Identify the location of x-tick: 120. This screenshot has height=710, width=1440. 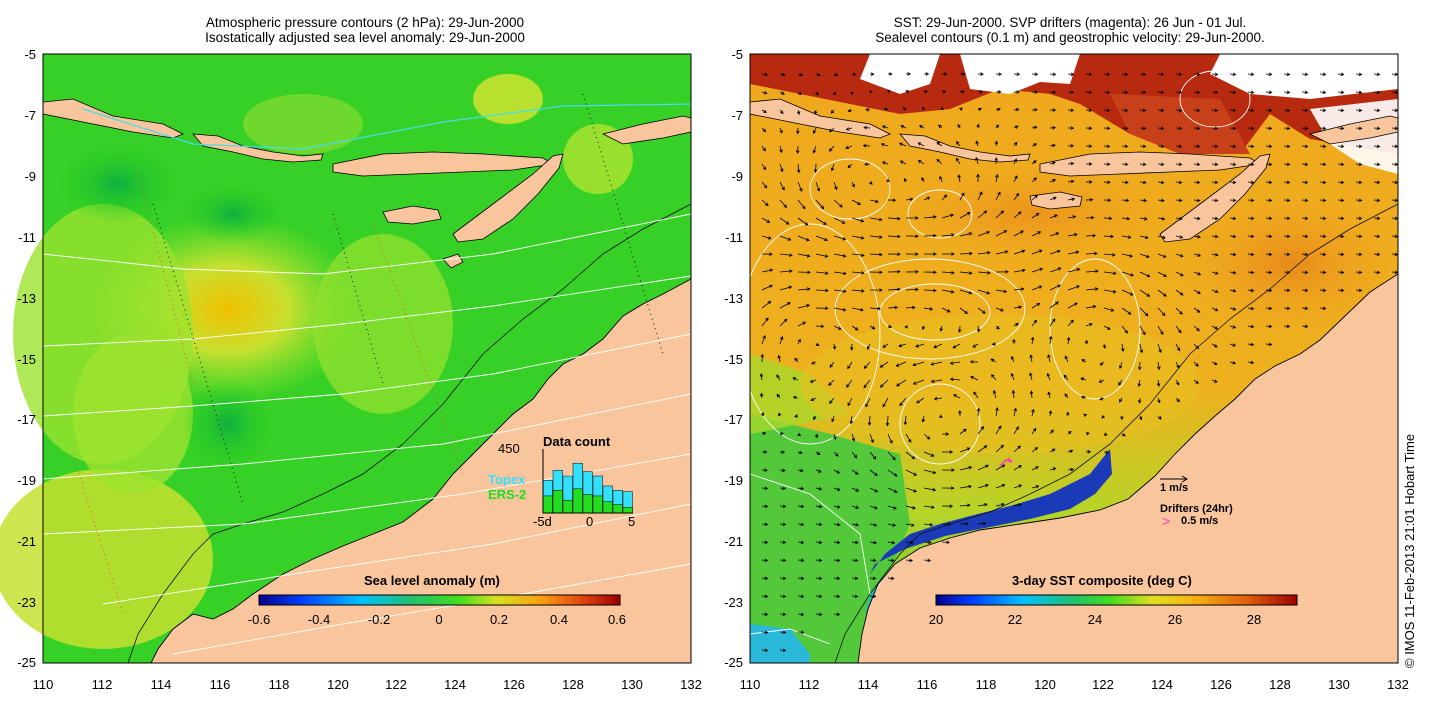
(338, 684).